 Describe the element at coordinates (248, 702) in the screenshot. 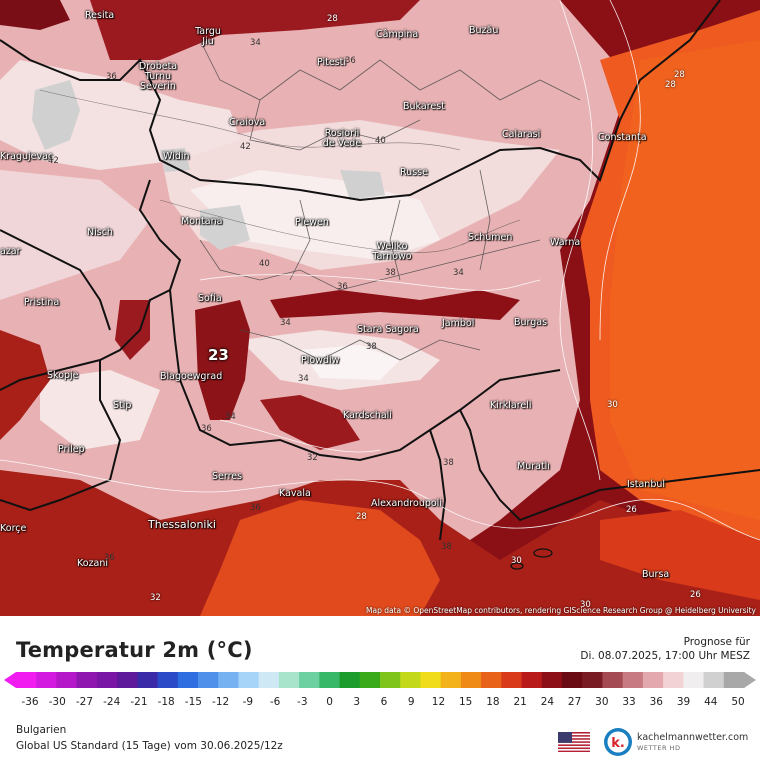

I see `colorbar-tick-label: -9` at that location.